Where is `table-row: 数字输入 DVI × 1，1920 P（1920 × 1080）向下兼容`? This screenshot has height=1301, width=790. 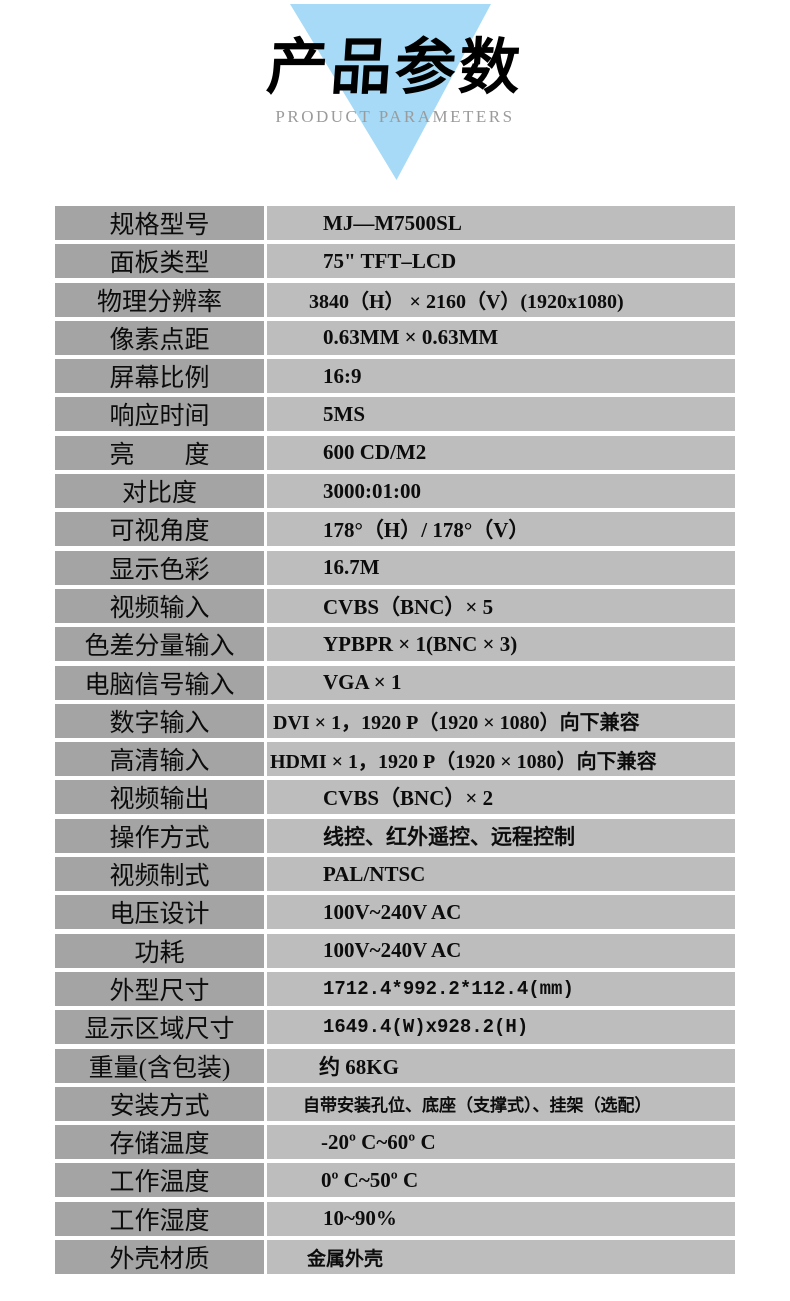 table-row: 数字输入 DVI × 1，1920 P（1920 × 1080）向下兼容 is located at coordinates (395, 720).